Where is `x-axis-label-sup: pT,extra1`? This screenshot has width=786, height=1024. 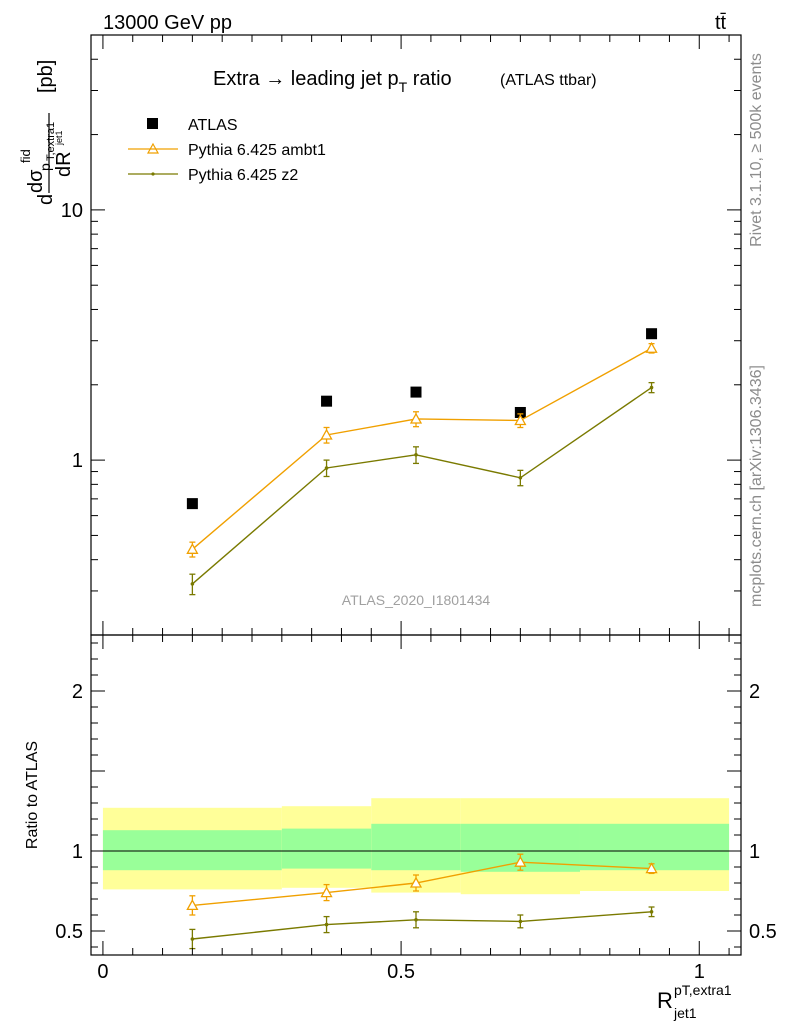 x-axis-label-sup: pT,extra1 is located at coordinates (703, 990).